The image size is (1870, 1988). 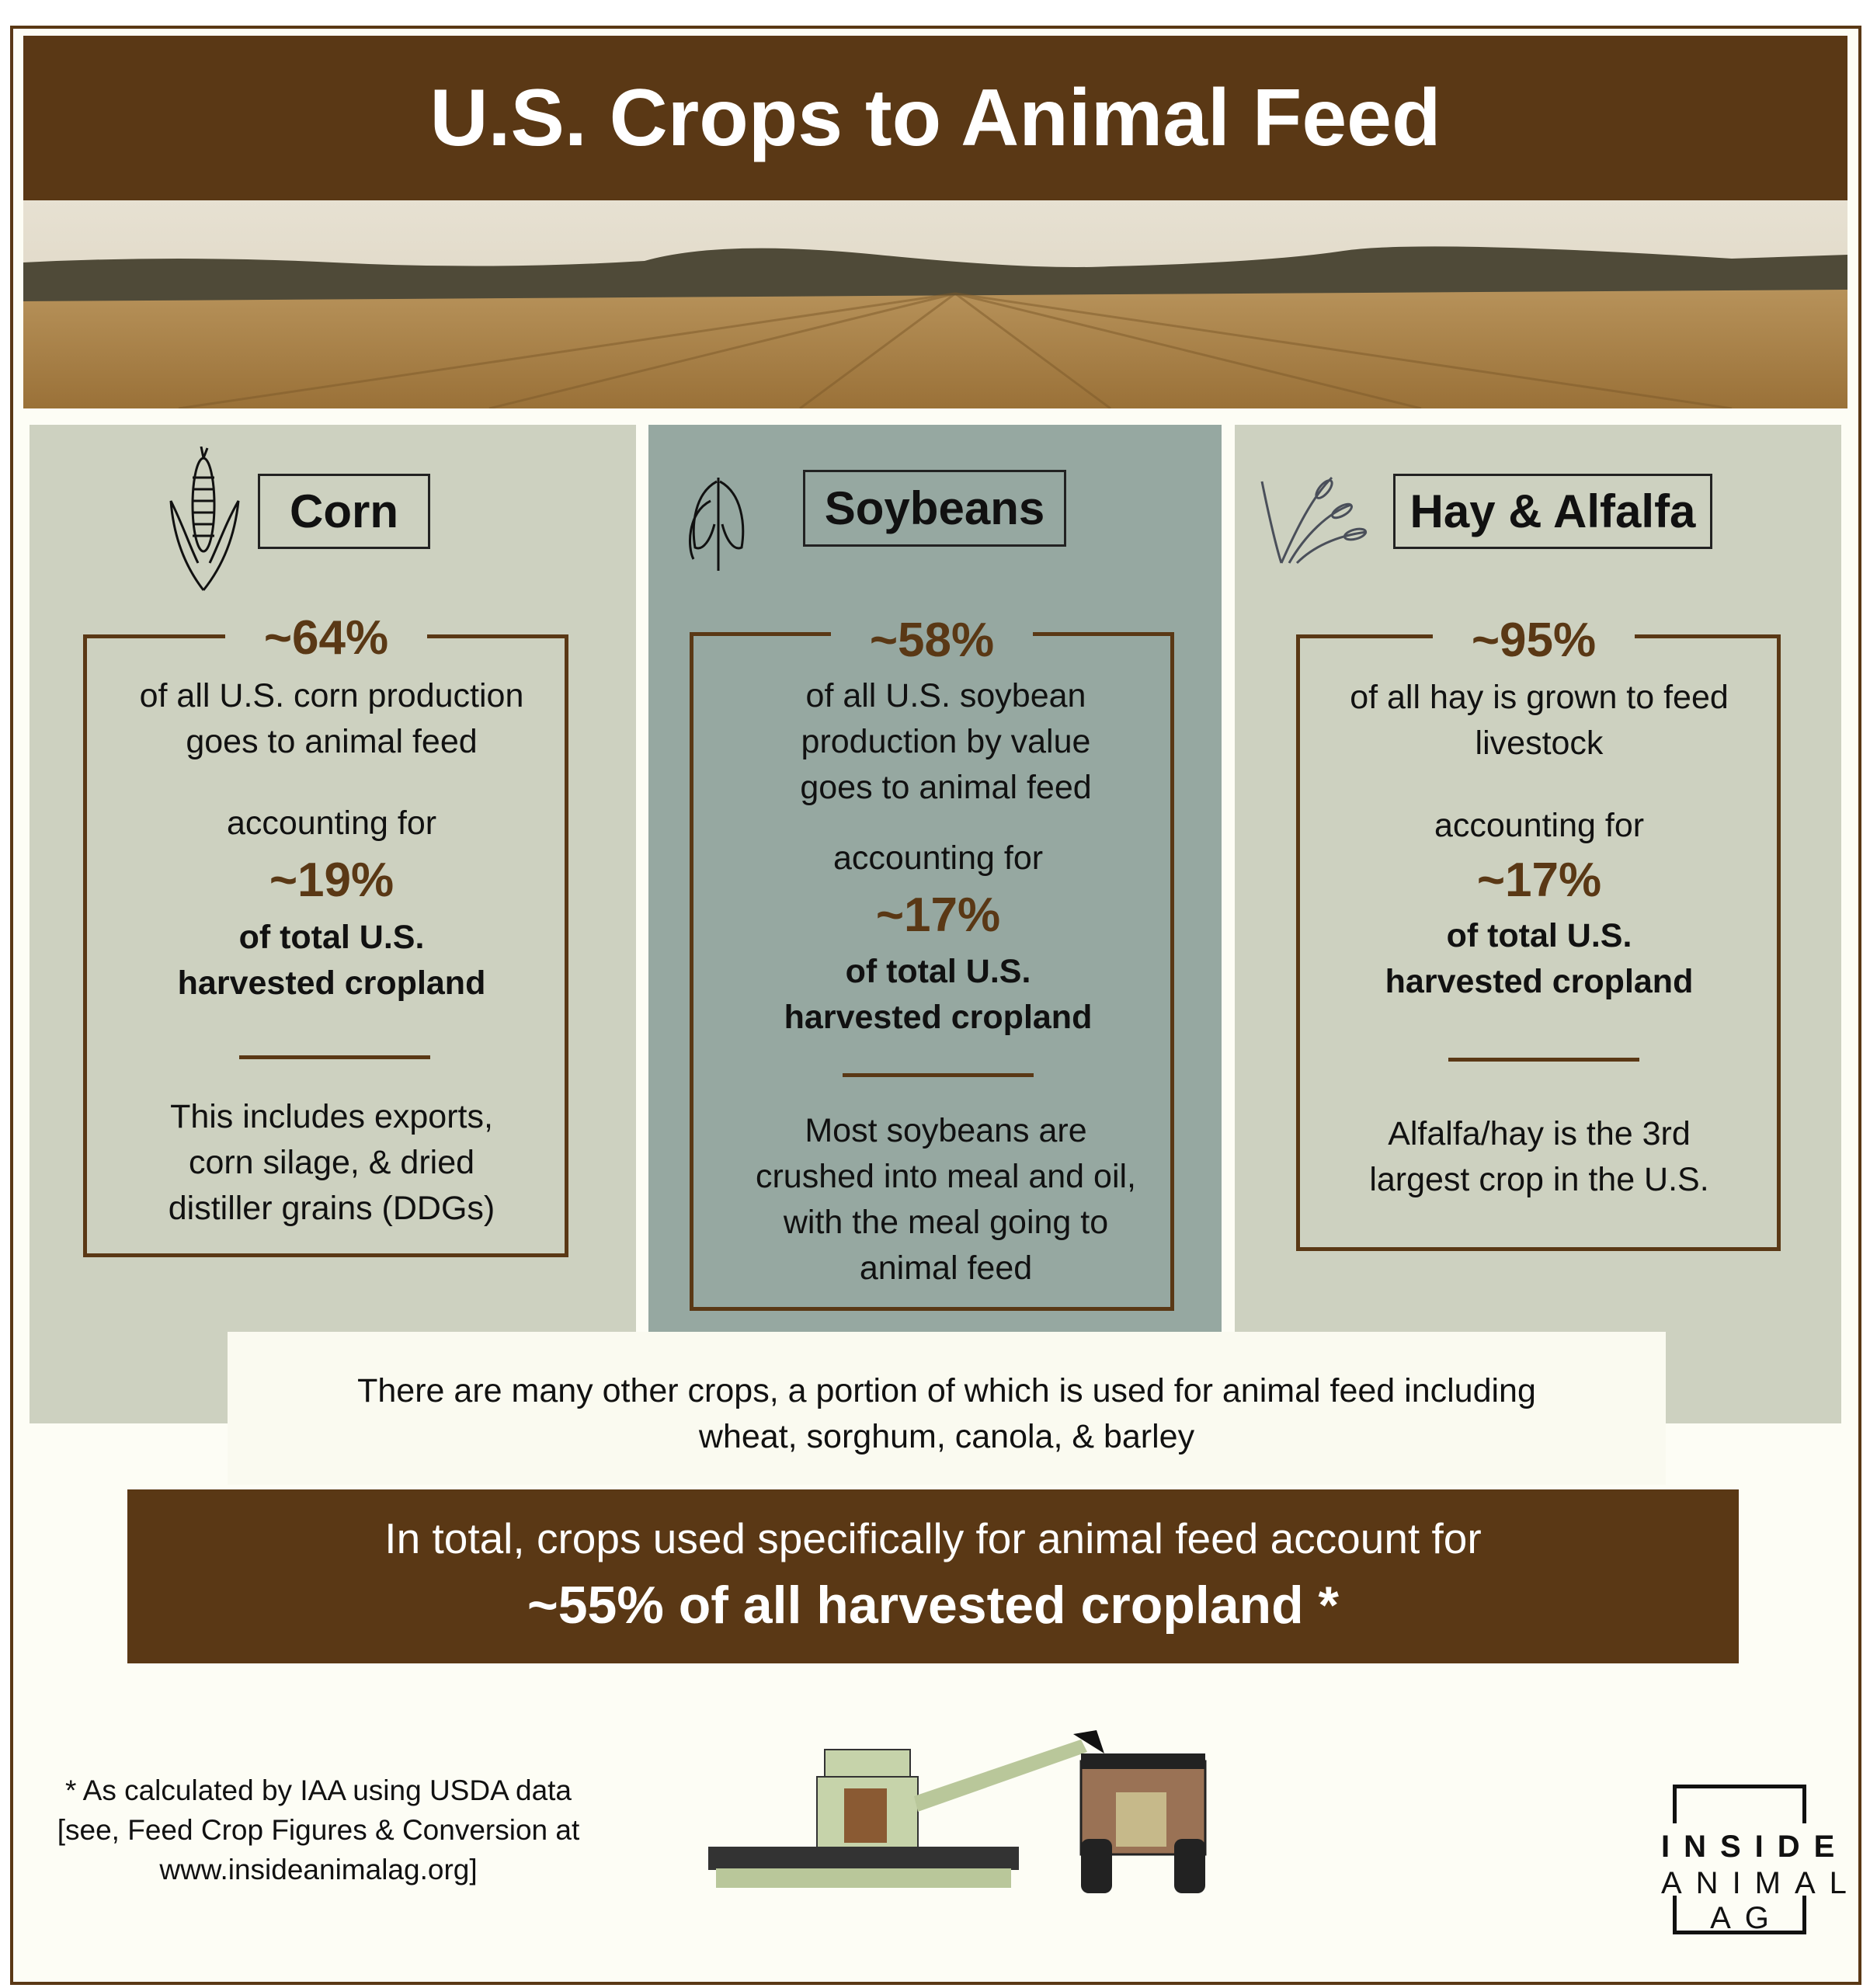 What do you see at coordinates (1314, 520) in the screenshot?
I see `hay-alfalfa-icon` at bounding box center [1314, 520].